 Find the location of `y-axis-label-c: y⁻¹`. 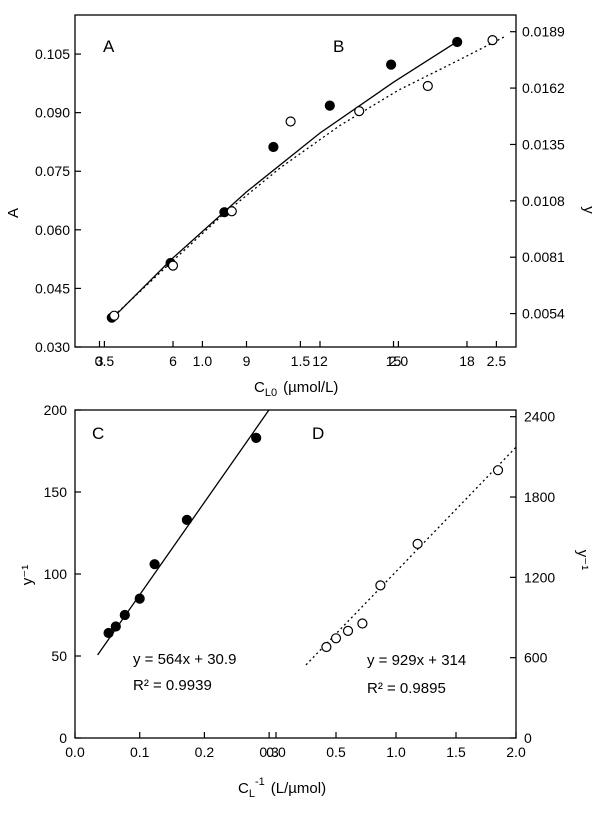

y-axis-label-c: y⁻¹ is located at coordinates (27, 575).